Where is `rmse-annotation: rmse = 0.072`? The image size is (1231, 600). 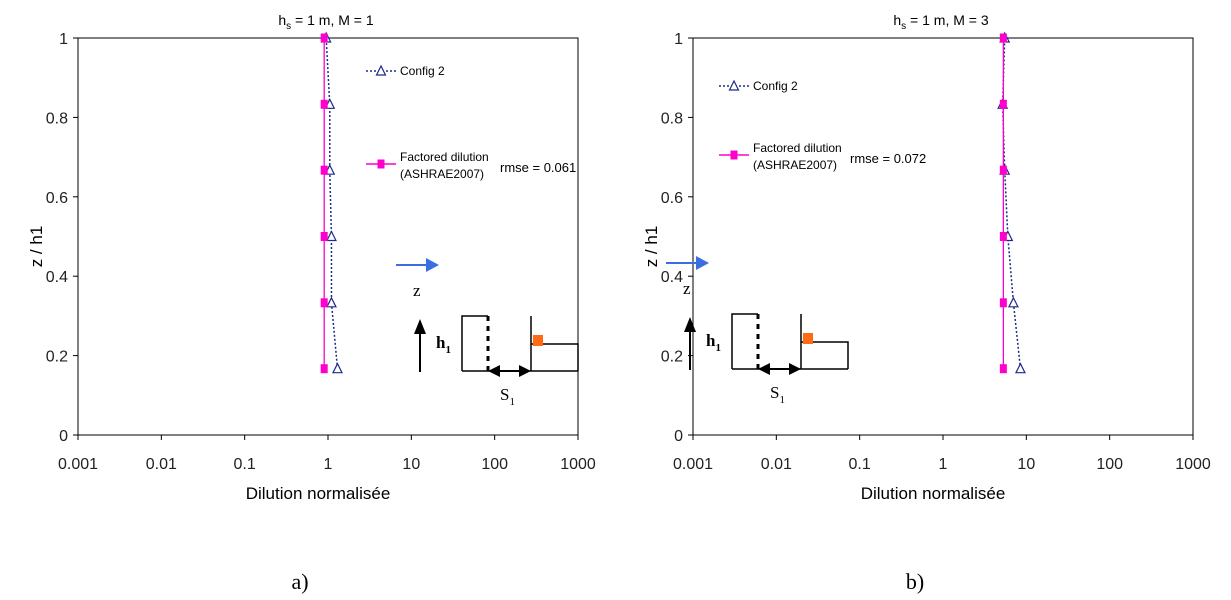
rmse-annotation: rmse = 0.072 is located at coordinates (888, 158).